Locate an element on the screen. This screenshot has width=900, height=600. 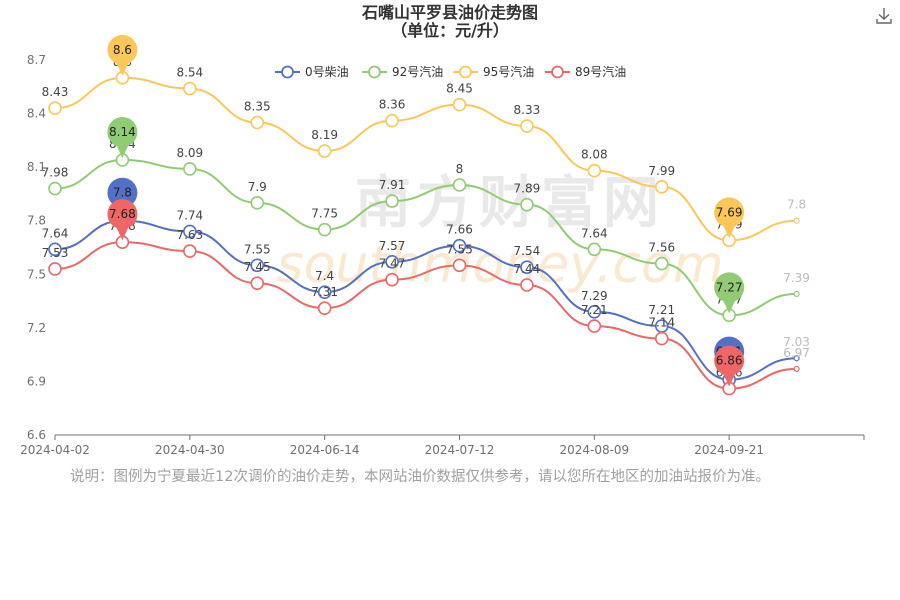
marker-pin-label: 6.86 is located at coordinates (729, 361).